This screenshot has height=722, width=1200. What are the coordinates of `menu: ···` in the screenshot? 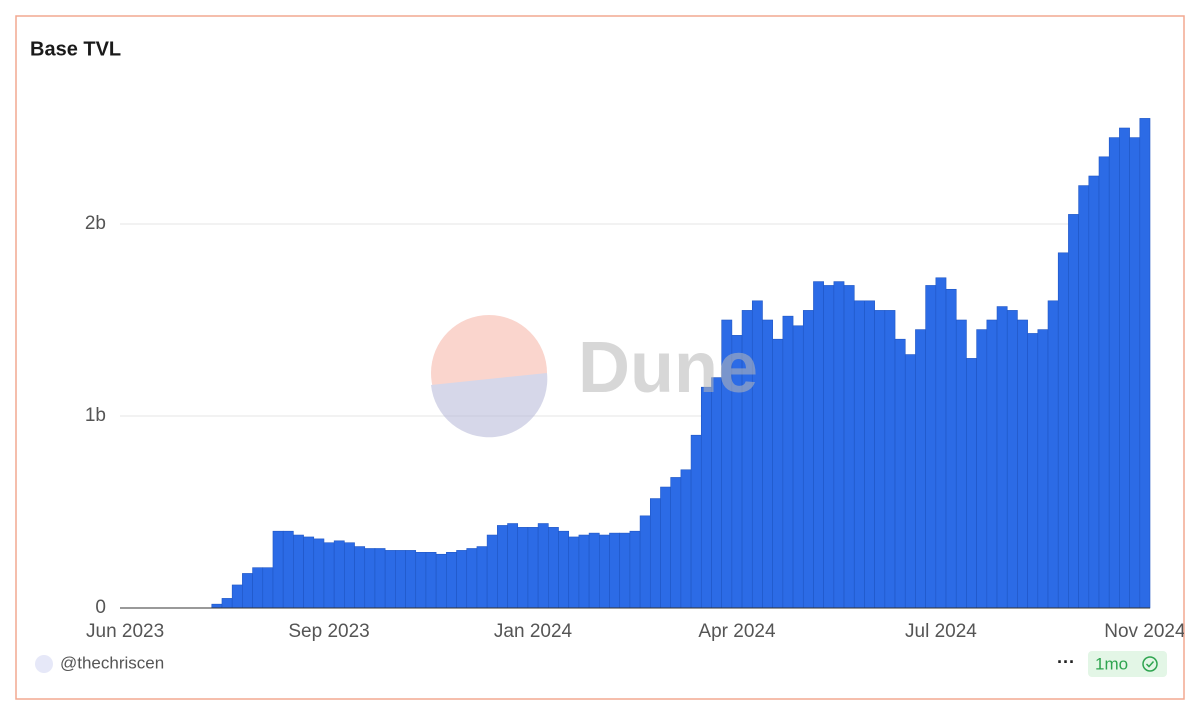 It's located at (1066, 662).